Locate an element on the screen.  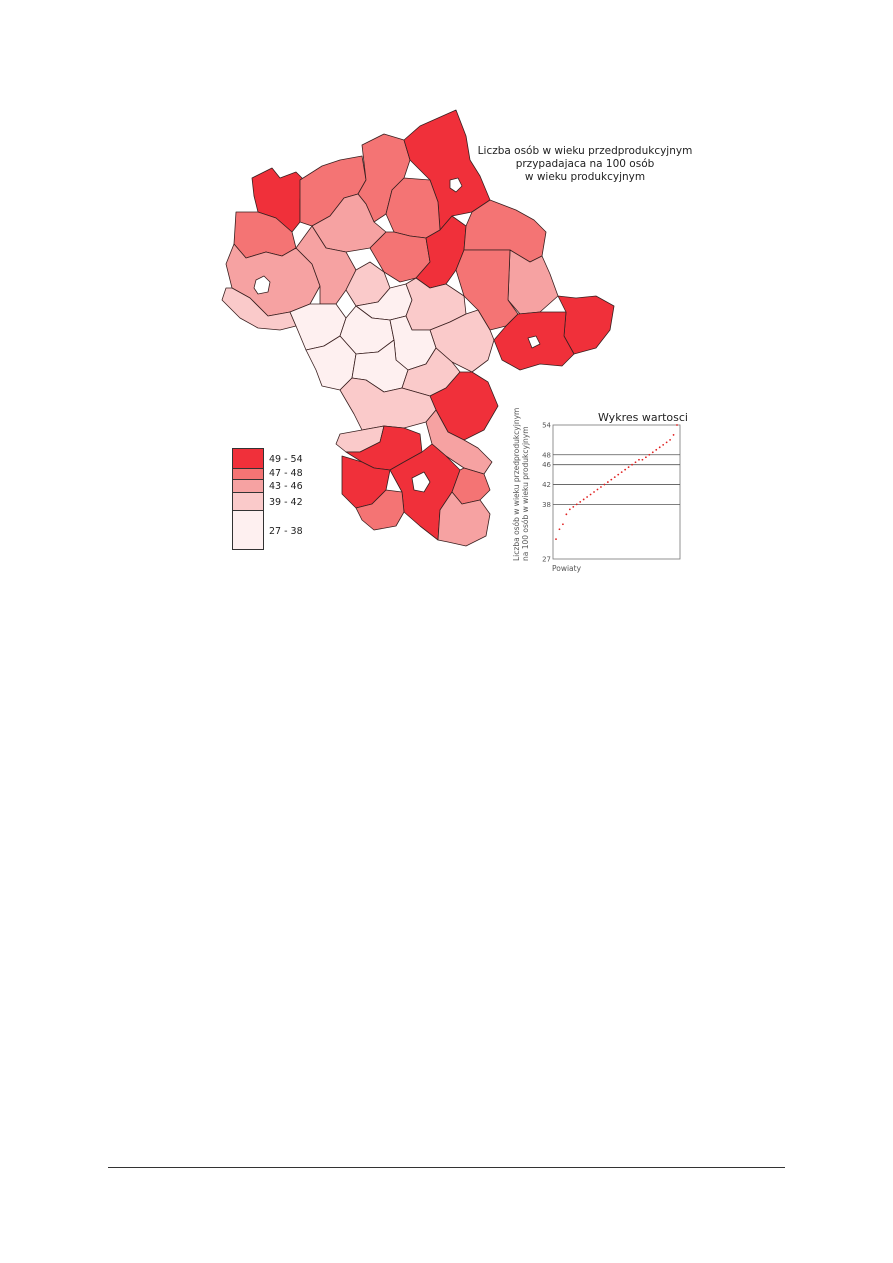
chart-title: Wykres wartosci is located at coordinates (643, 417).